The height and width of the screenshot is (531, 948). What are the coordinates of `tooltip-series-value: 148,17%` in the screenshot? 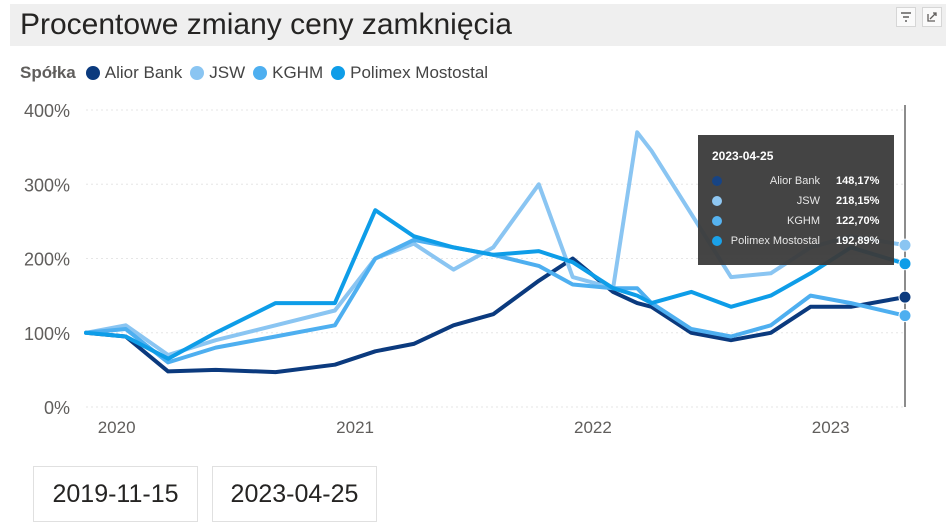 It's located at (858, 181).